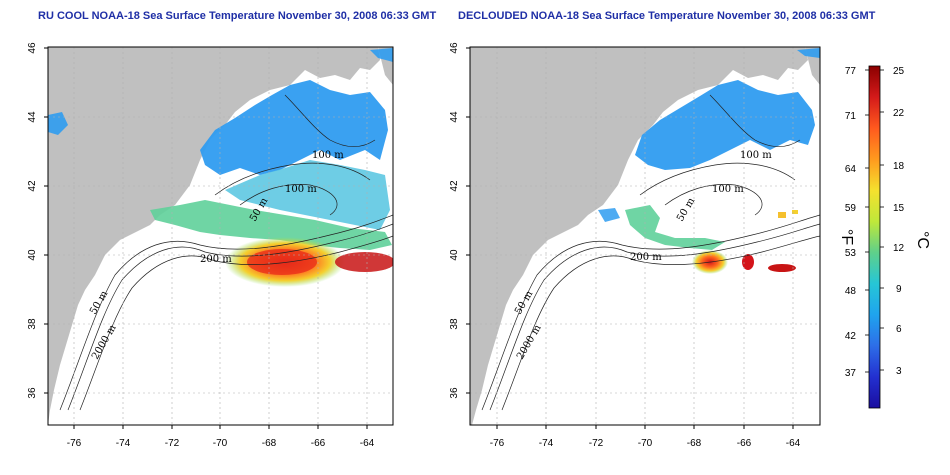 This screenshot has height=475, width=950. What do you see at coordinates (851, 71) in the screenshot?
I see `colorbar-f-tick: 77` at bounding box center [851, 71].